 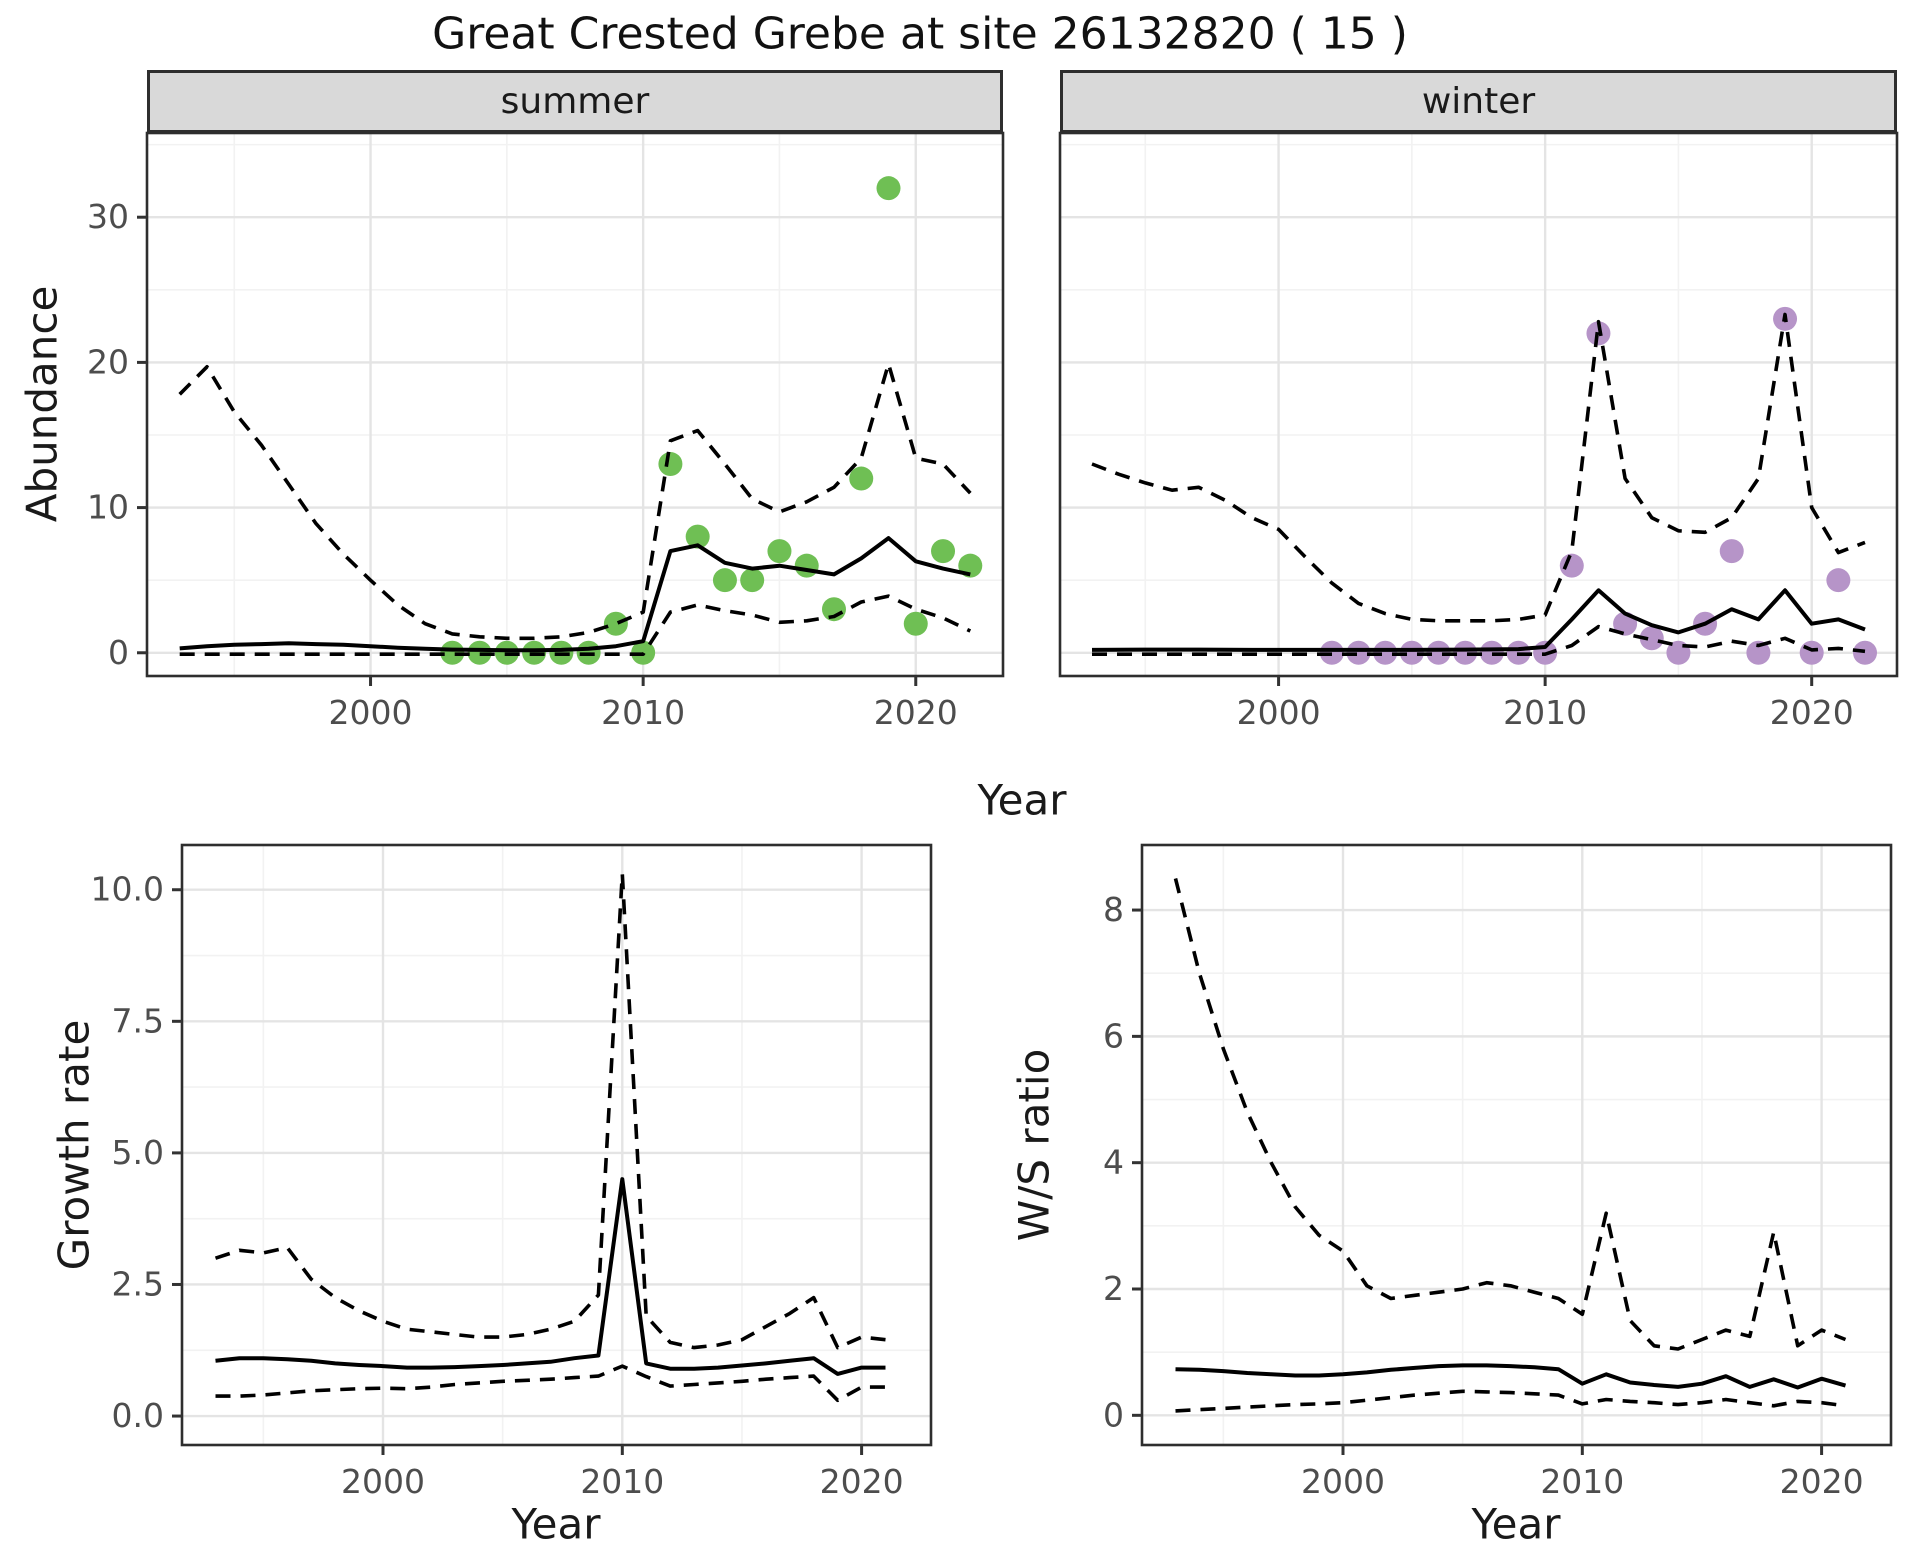 I want to click on x-axis-title-year-growth: Year, so click(x=556, y=1524).